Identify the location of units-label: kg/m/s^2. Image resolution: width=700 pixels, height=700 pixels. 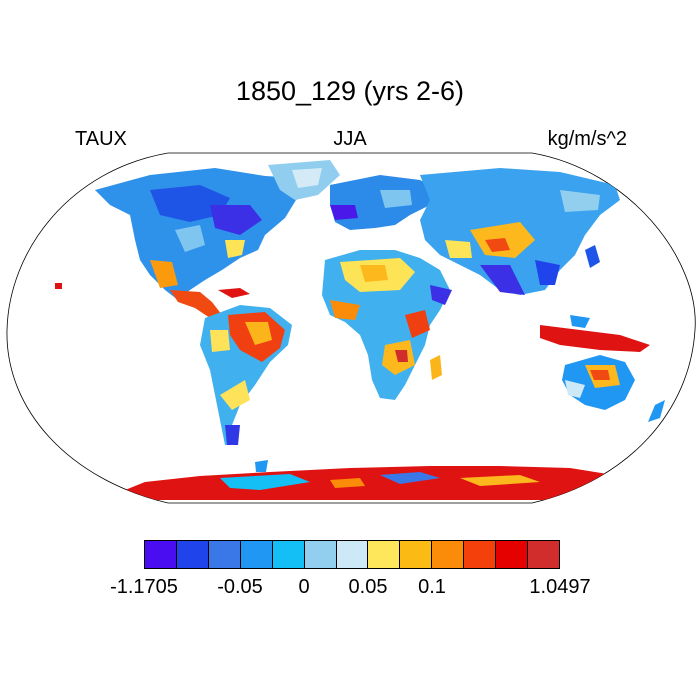
(587, 139).